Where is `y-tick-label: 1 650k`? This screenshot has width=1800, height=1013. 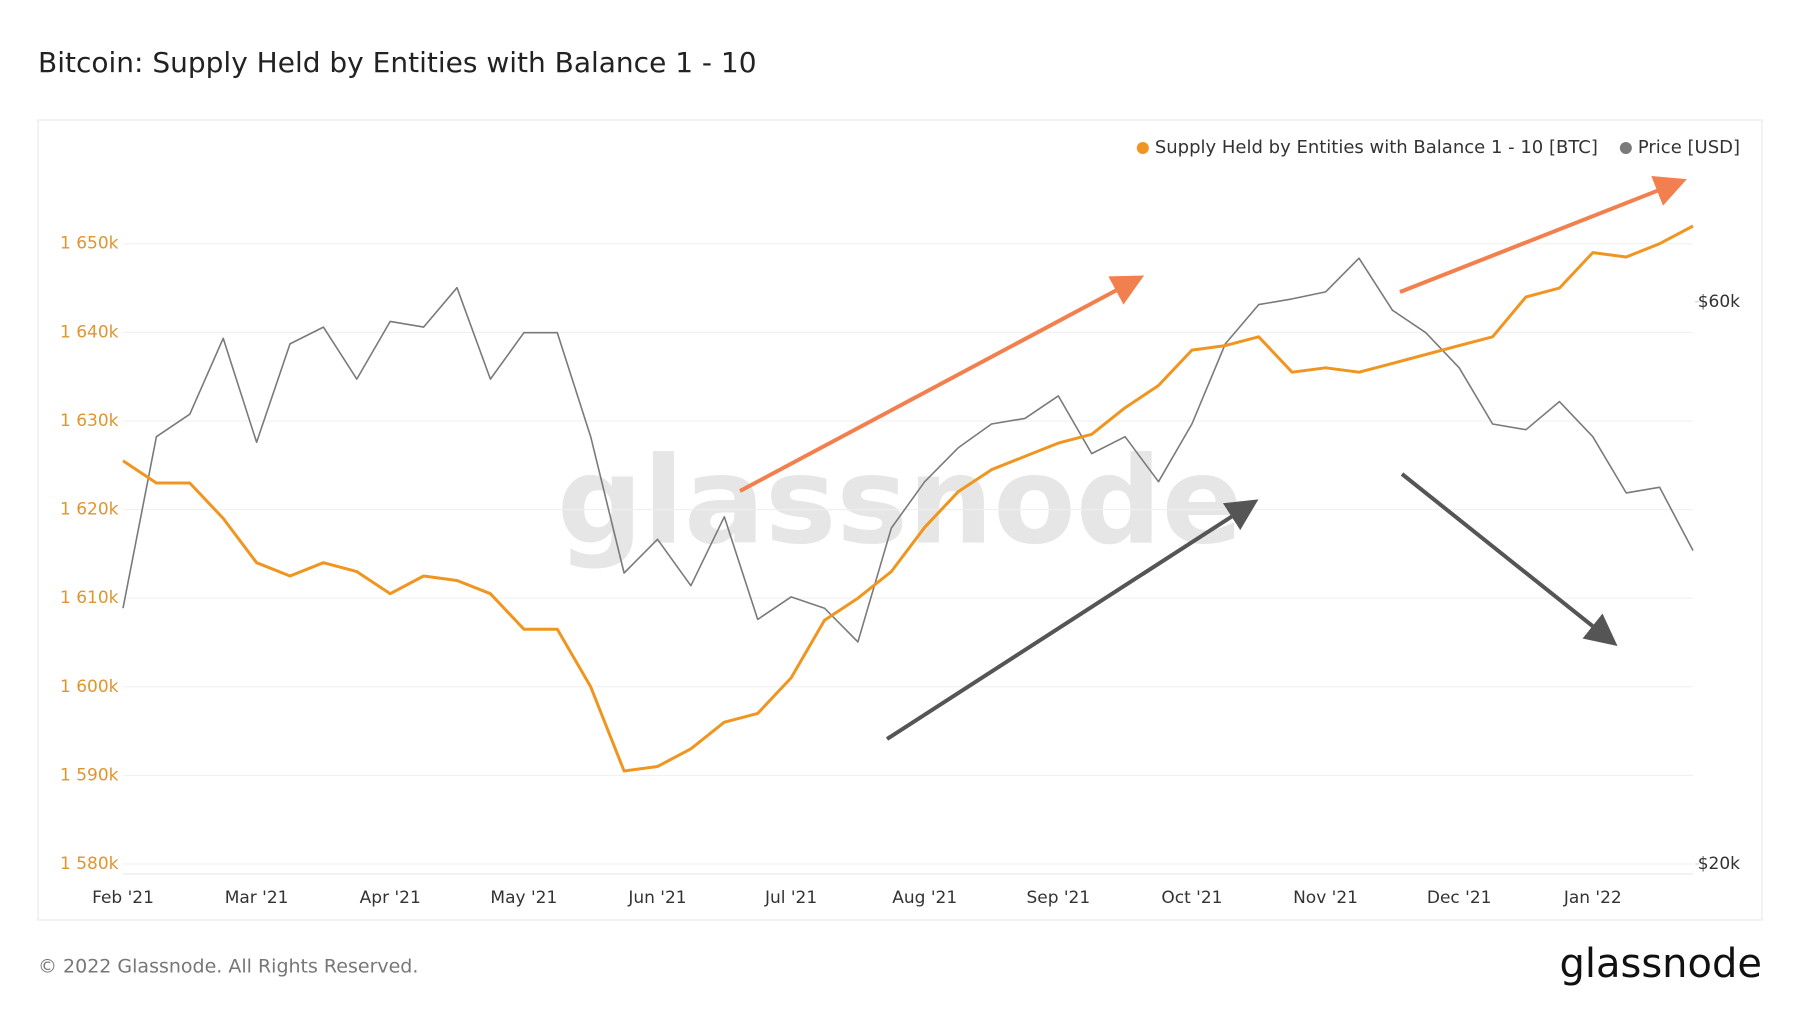
y-tick-label: 1 650k is located at coordinates (89, 244).